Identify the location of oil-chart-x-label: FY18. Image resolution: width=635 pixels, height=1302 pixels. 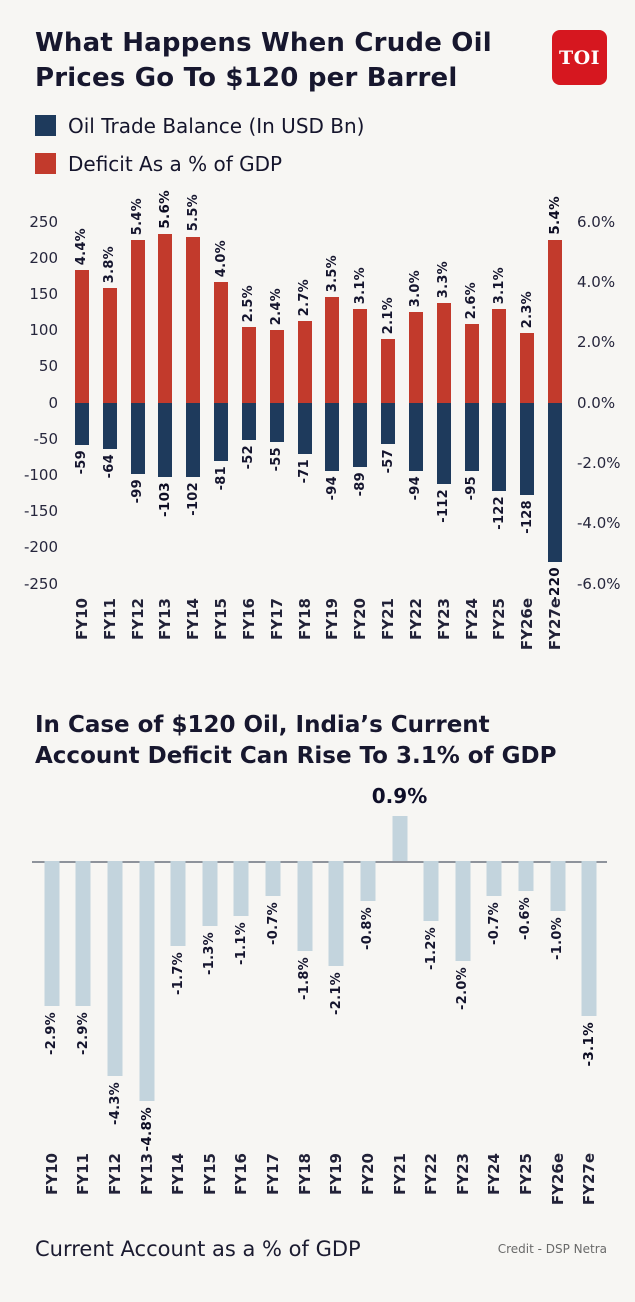
(304, 618).